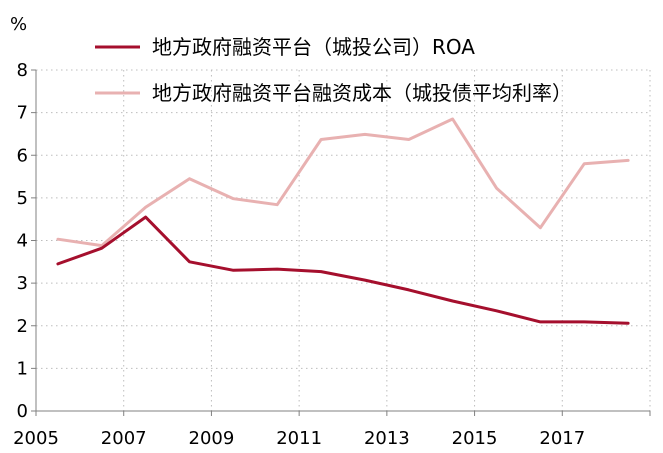  Describe the element at coordinates (22, 198) in the screenshot. I see `y-tick-label: 5` at that location.